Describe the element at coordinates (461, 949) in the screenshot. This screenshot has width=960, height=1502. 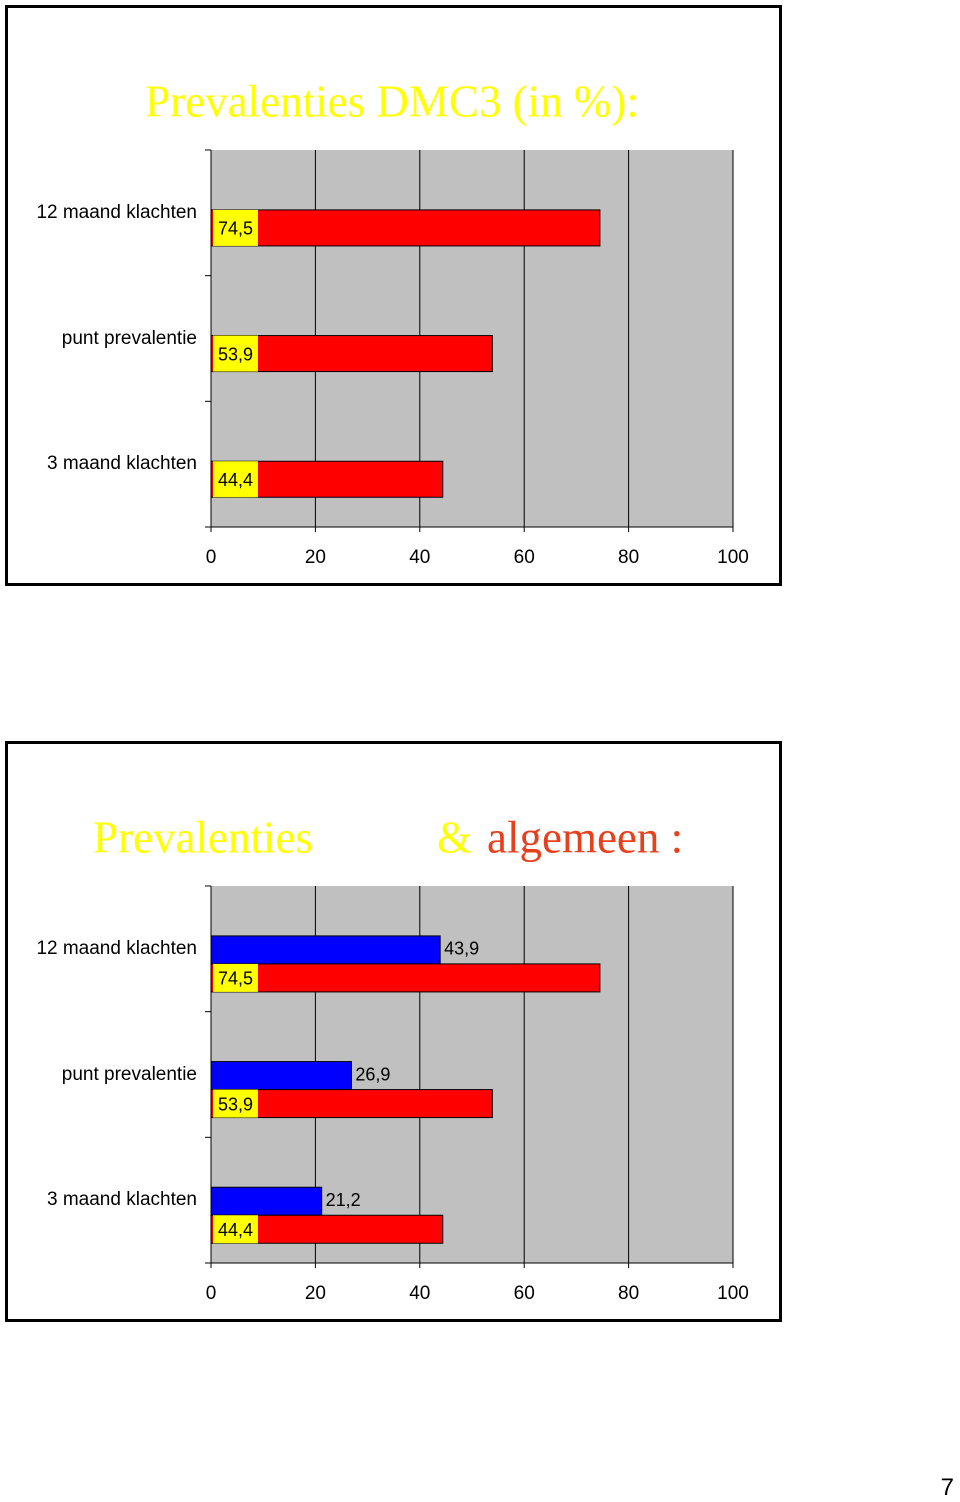
I see `value-label: 43,9` at that location.